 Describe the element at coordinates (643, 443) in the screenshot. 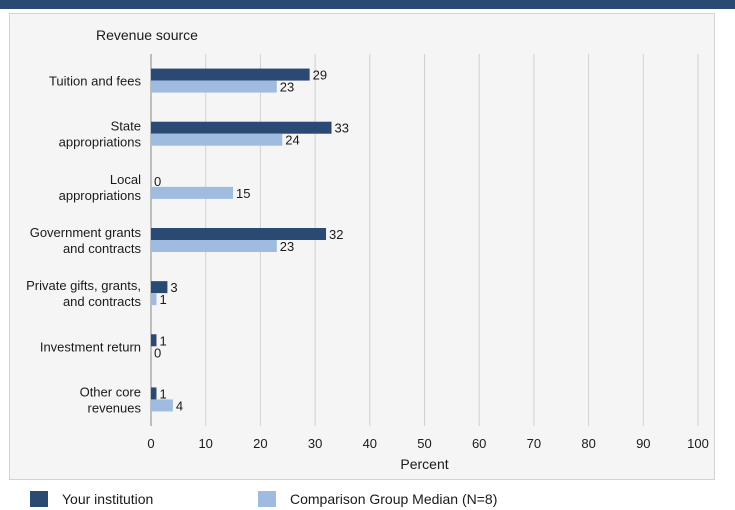

I see `x-tick-label: 90` at that location.